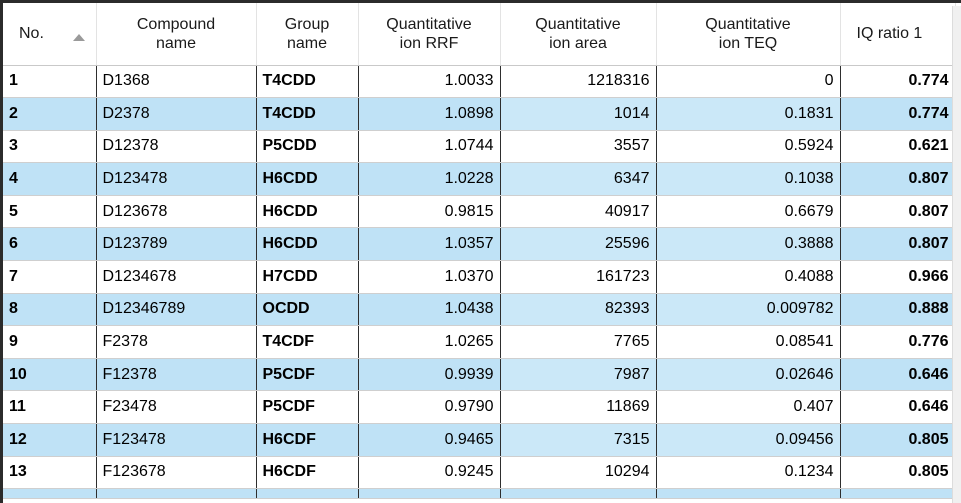  What do you see at coordinates (578, 114) in the screenshot?
I see `cell-quantitative-ion-area: 1014` at bounding box center [578, 114].